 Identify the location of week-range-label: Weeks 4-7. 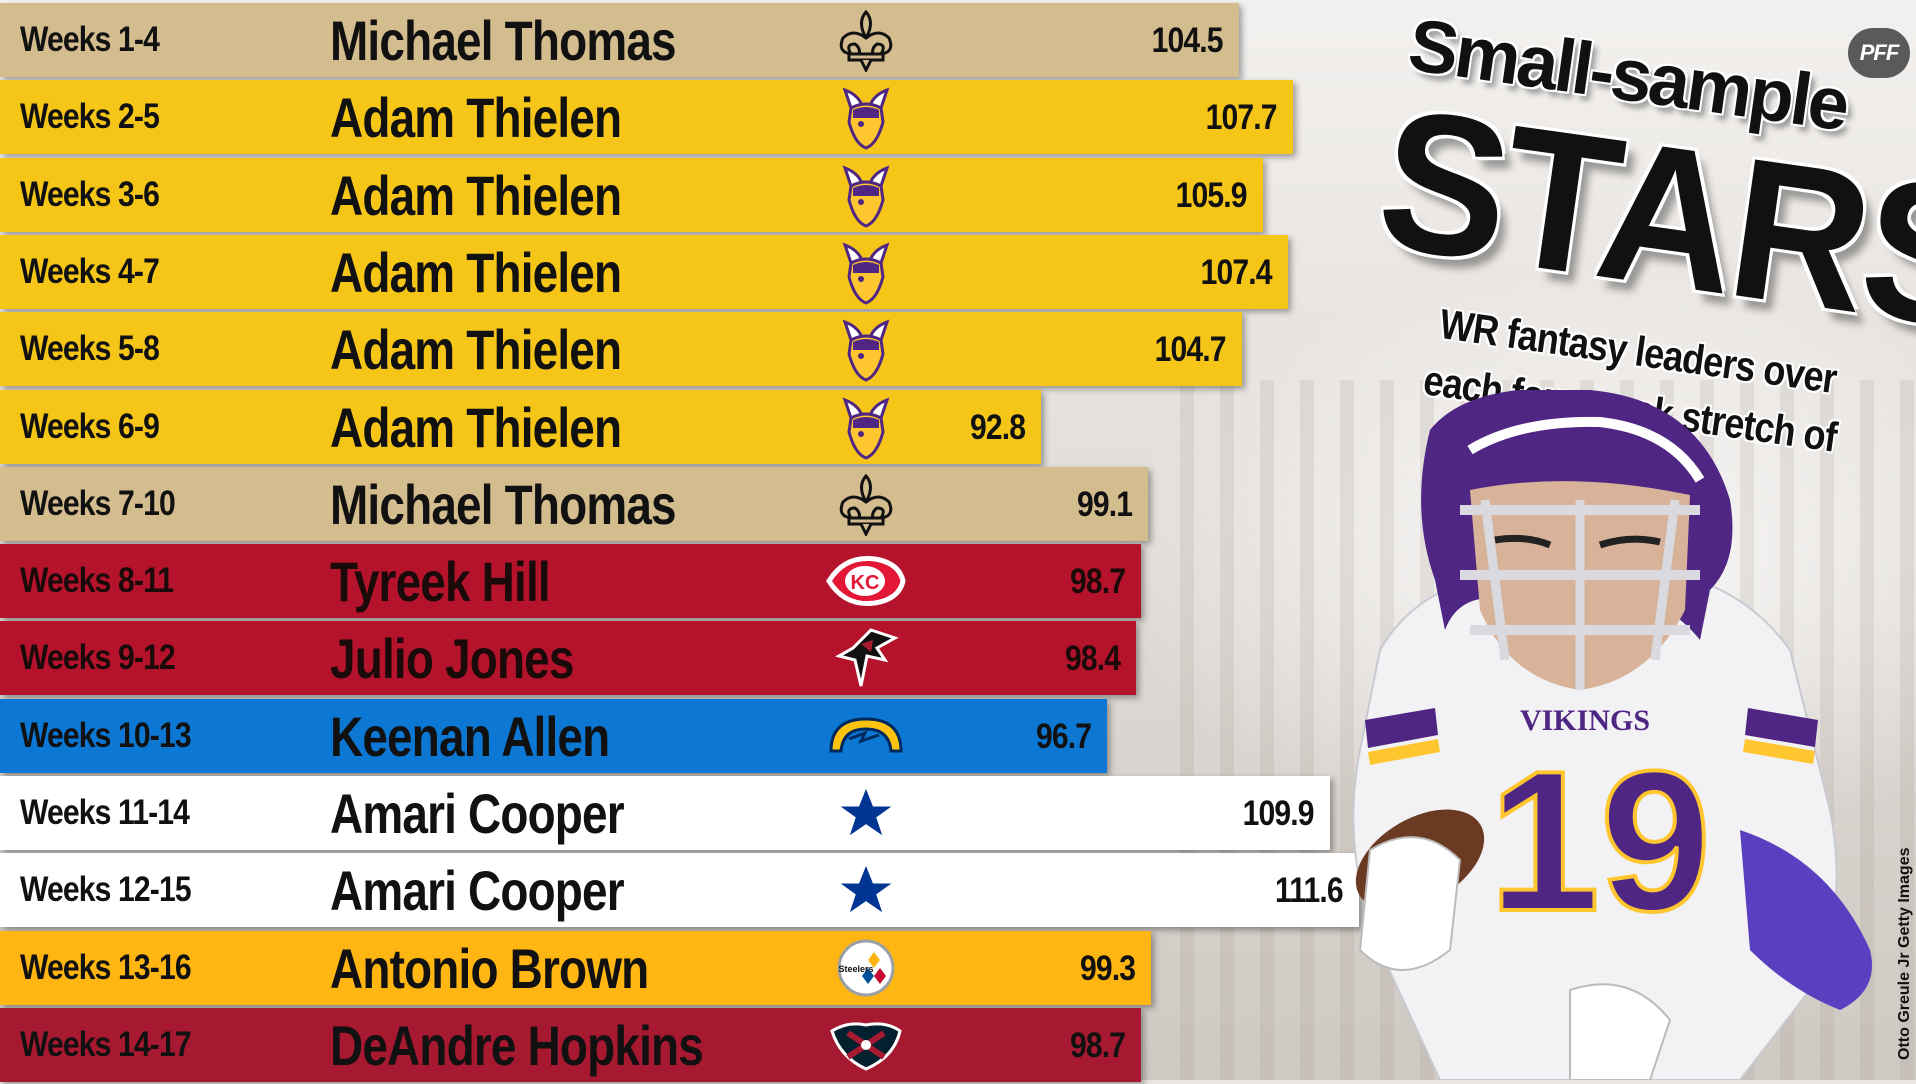
(90, 271).